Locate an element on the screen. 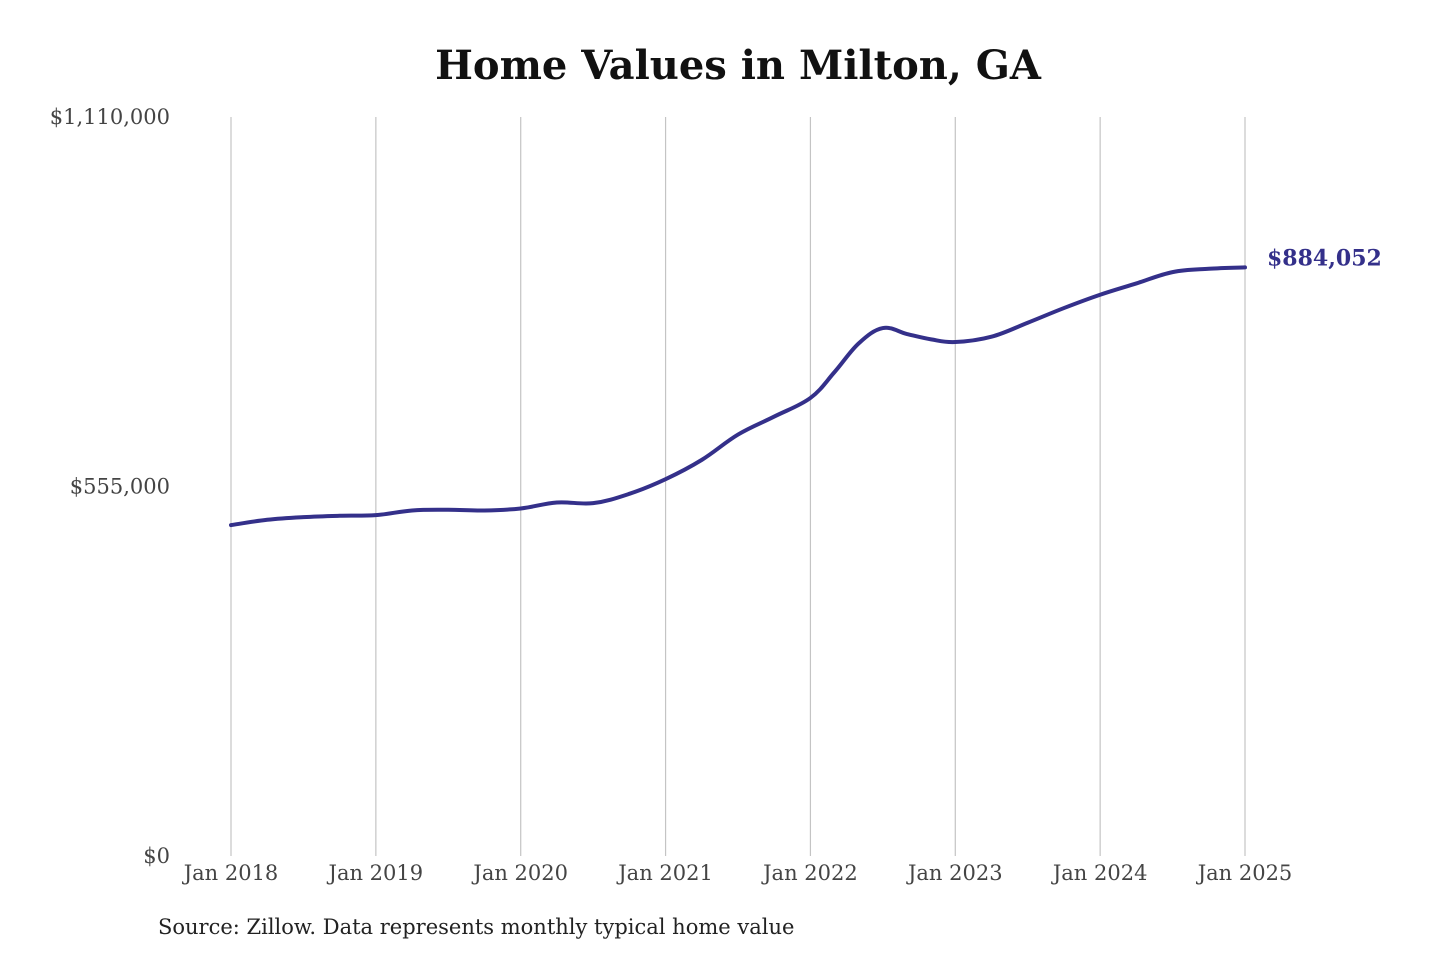 The height and width of the screenshot is (960, 1440). x-tick-label: Jan 2025 is located at coordinates (1244, 873).